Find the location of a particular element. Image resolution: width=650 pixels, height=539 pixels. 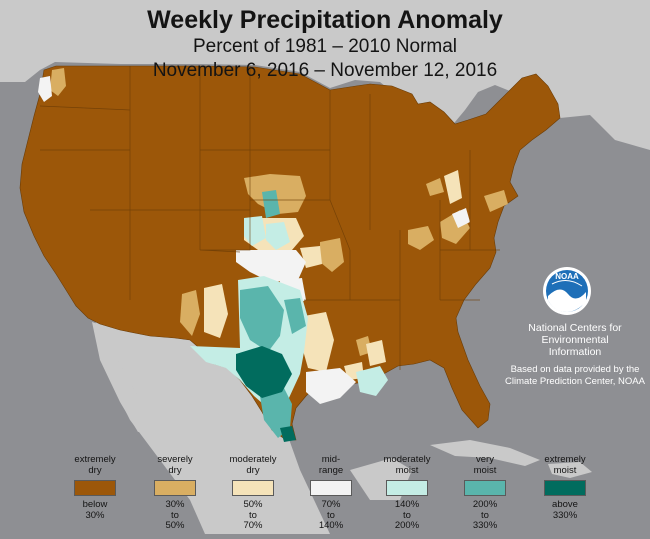

legend-item-severely-dry: severely dry 30% to 50% is located at coordinates (175, 490).